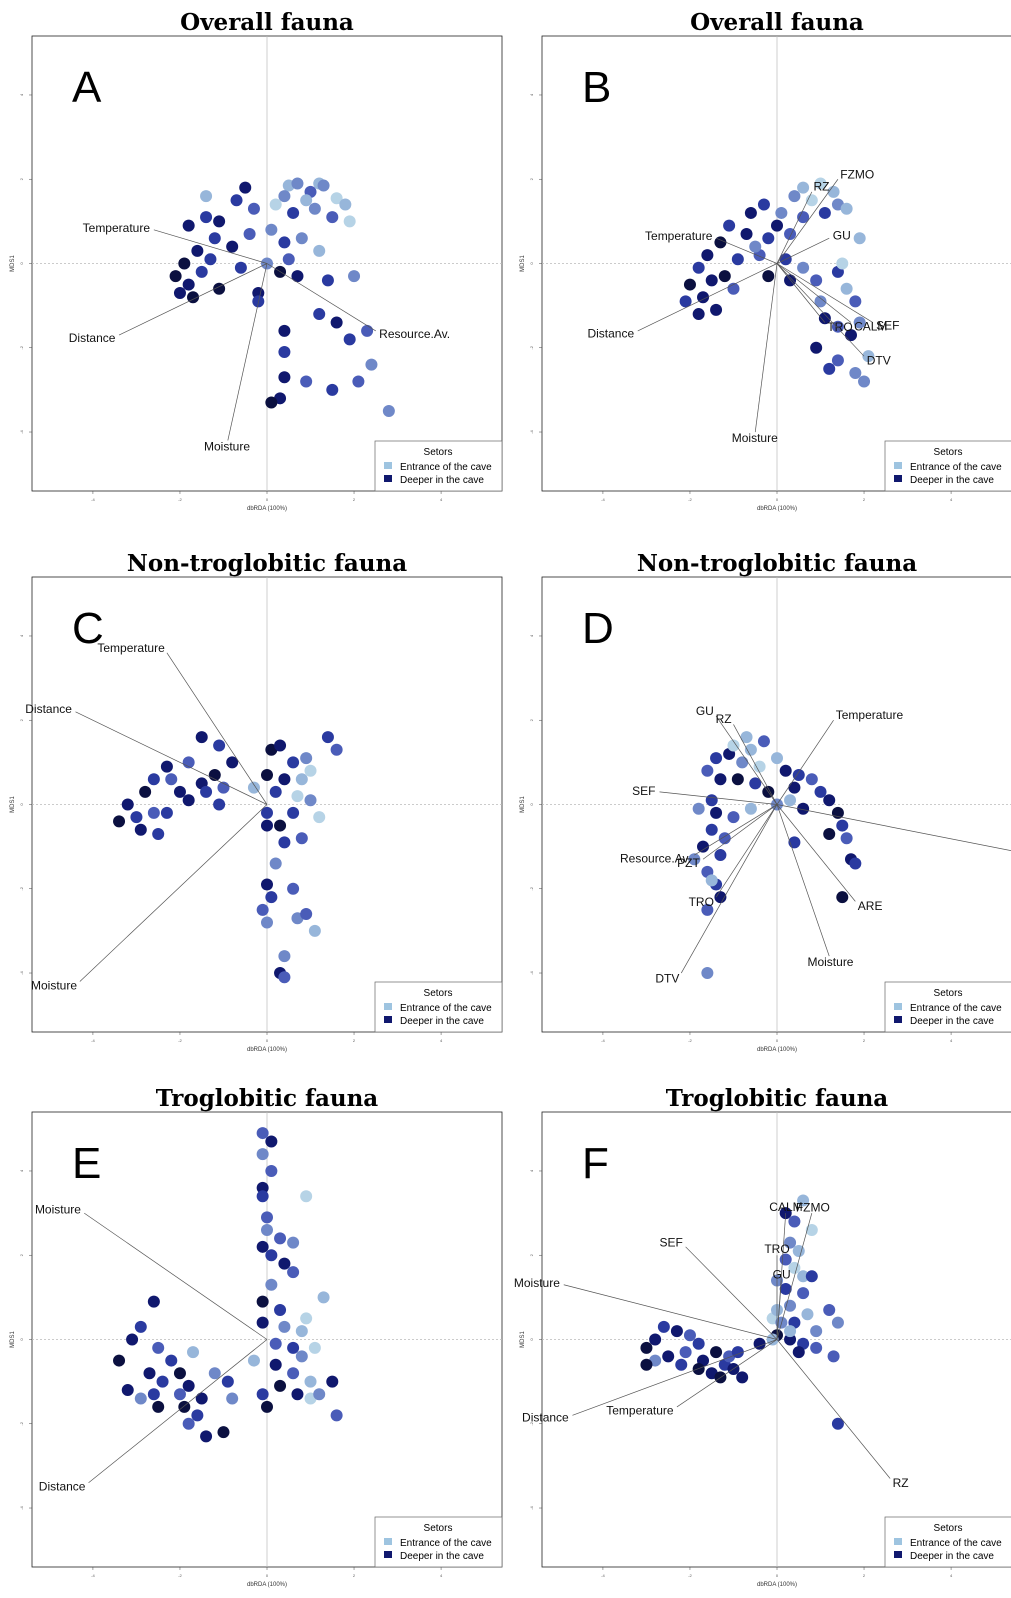  Describe the element at coordinates (777, 563) in the screenshot. I see `panel-title: Non-troglobitic fauna` at that location.